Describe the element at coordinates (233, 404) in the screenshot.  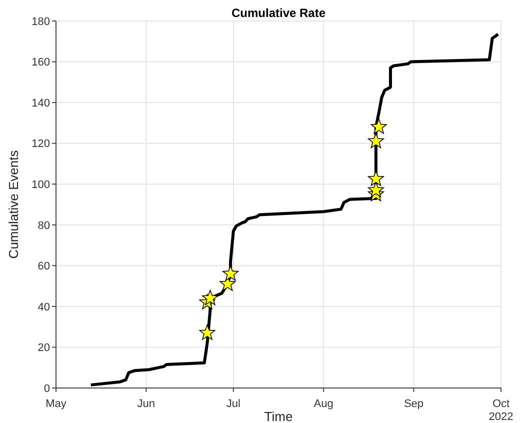
I see `x-tick-label: Jul` at that location.